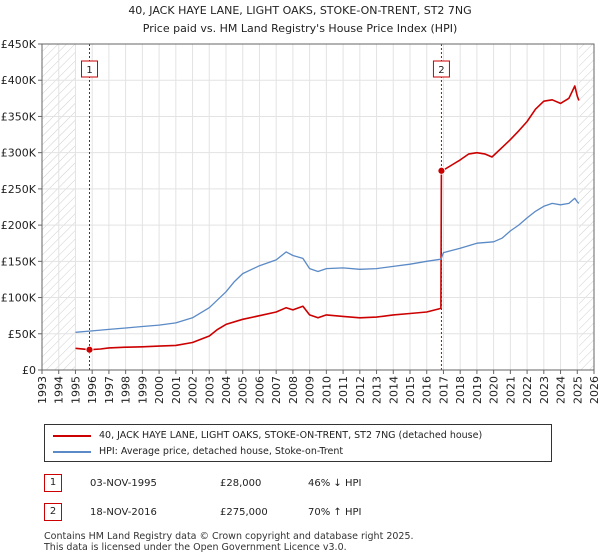 This screenshot has width=600, height=560. I want to click on y-tick-label-150000: £150K, so click(19, 261).